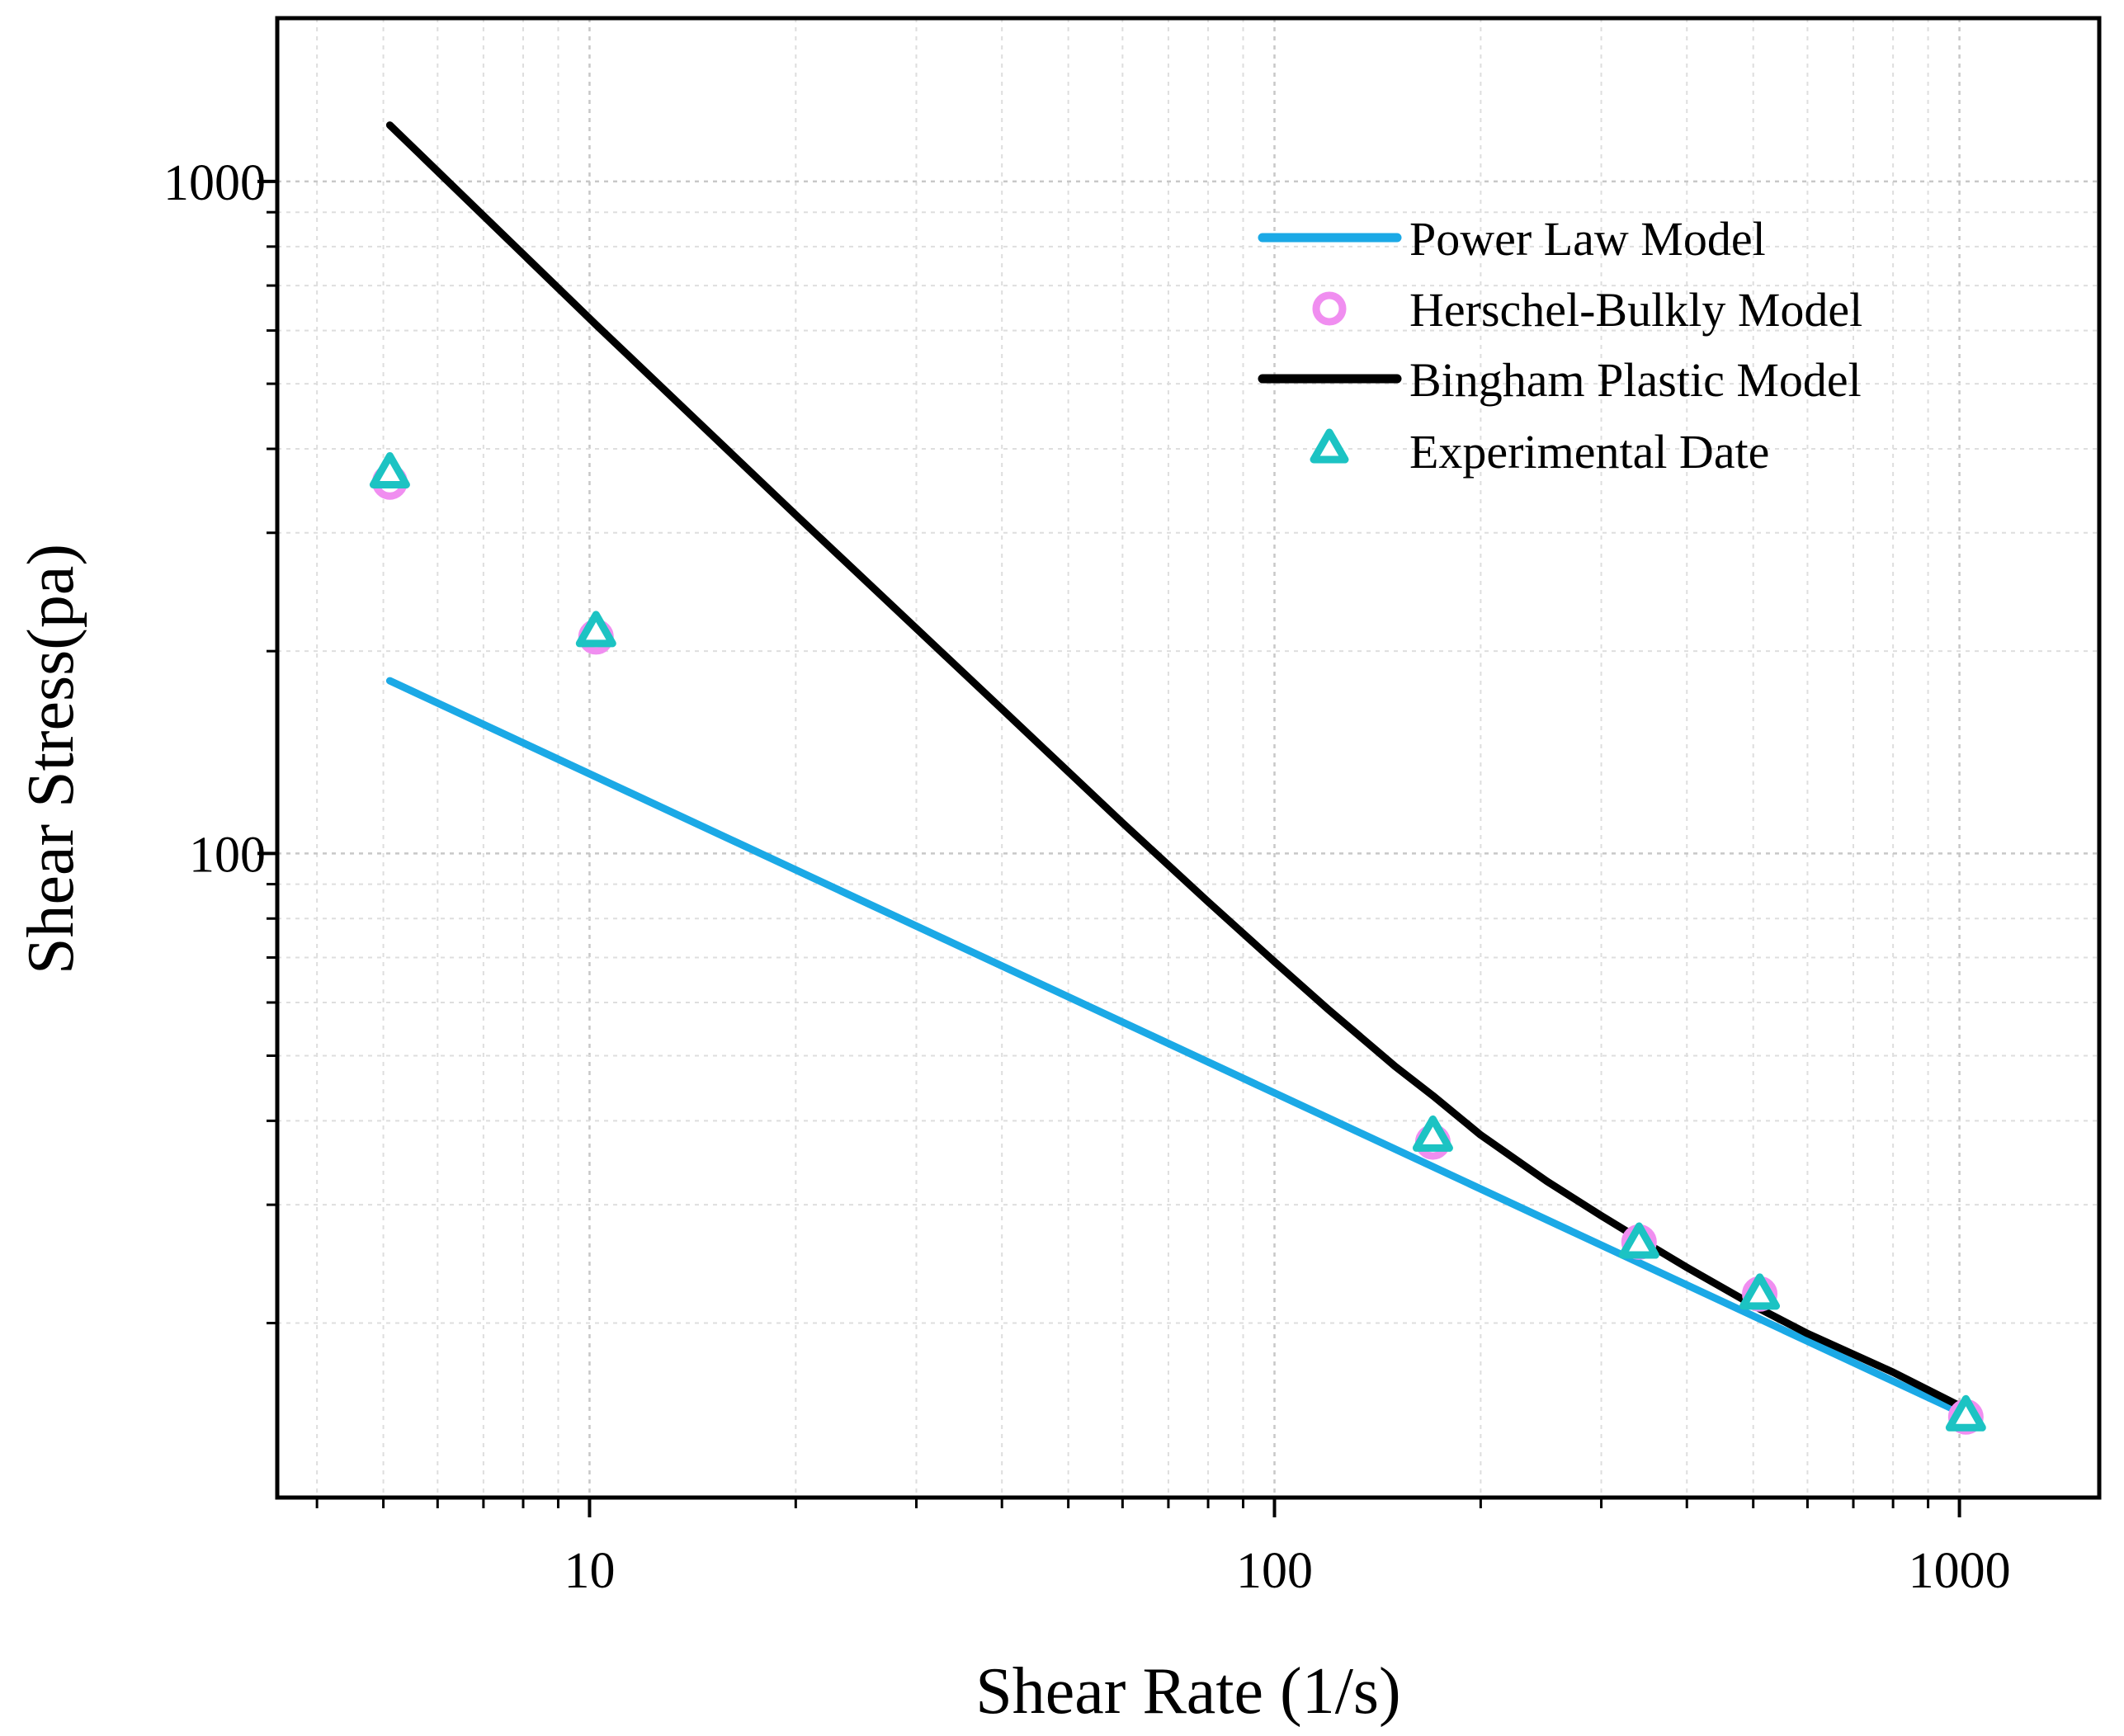 This screenshot has width=2124, height=1736. Describe the element at coordinates (1329, 308) in the screenshot. I see `legend-swatch-herschel-bulkly` at that location.